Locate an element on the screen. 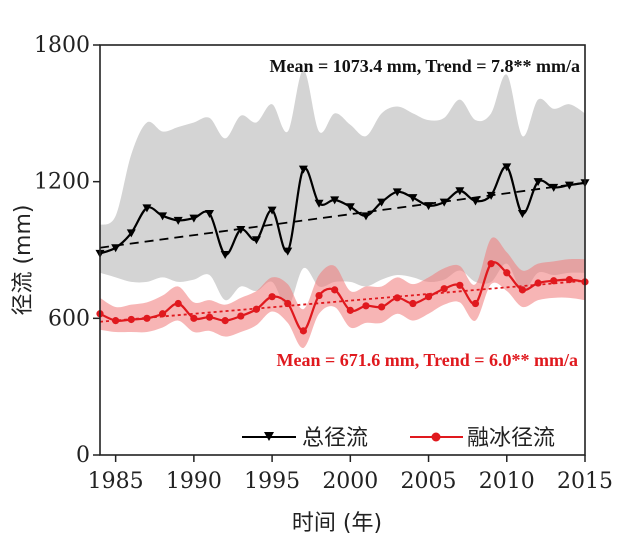  point-ice-1994 is located at coordinates (256, 309).